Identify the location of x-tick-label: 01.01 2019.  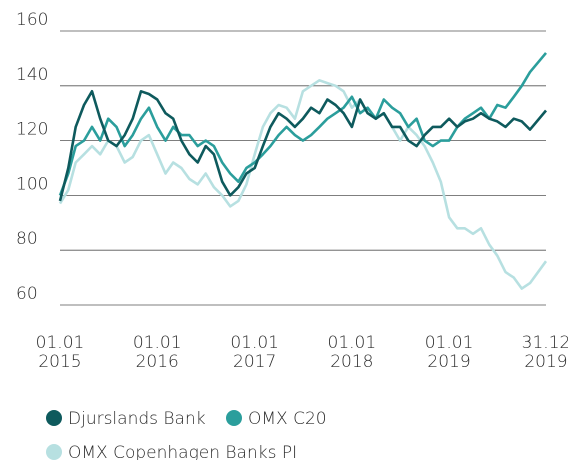
(449, 352).